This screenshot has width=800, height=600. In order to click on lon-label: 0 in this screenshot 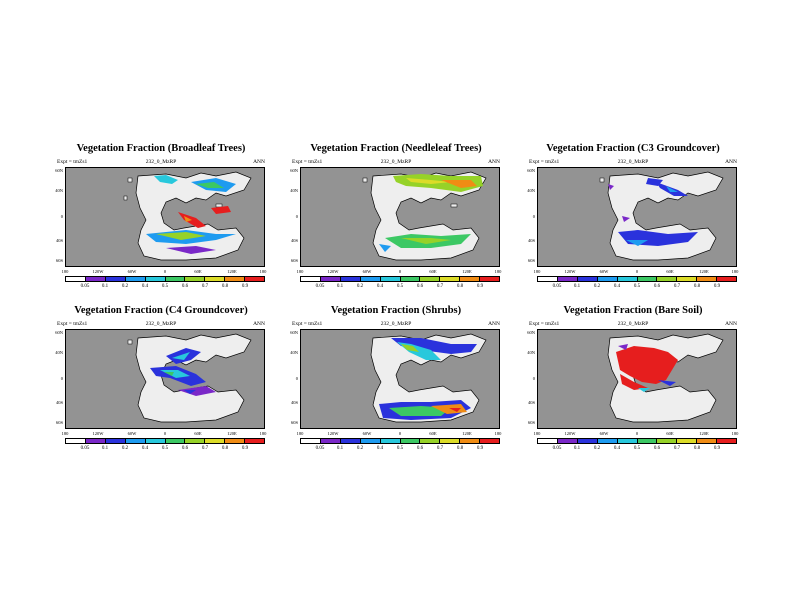, I will do `click(637, 271)`.